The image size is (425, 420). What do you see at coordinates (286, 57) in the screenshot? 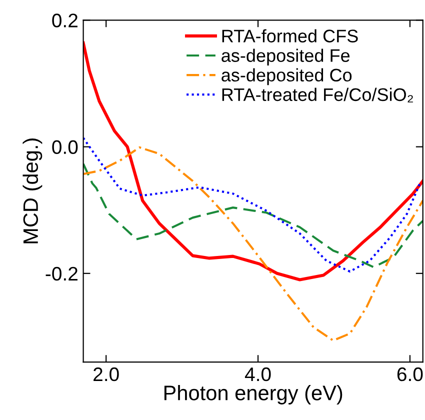
I see `legend-label: as-deposited Fe` at bounding box center [286, 57].